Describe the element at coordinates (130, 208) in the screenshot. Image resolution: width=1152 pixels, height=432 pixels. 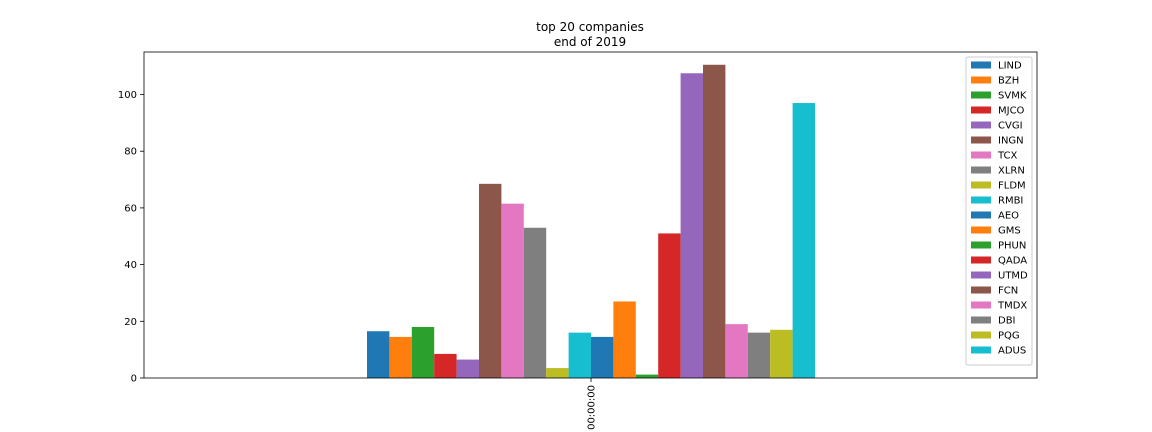
I see `y-tick-label: 60` at that location.